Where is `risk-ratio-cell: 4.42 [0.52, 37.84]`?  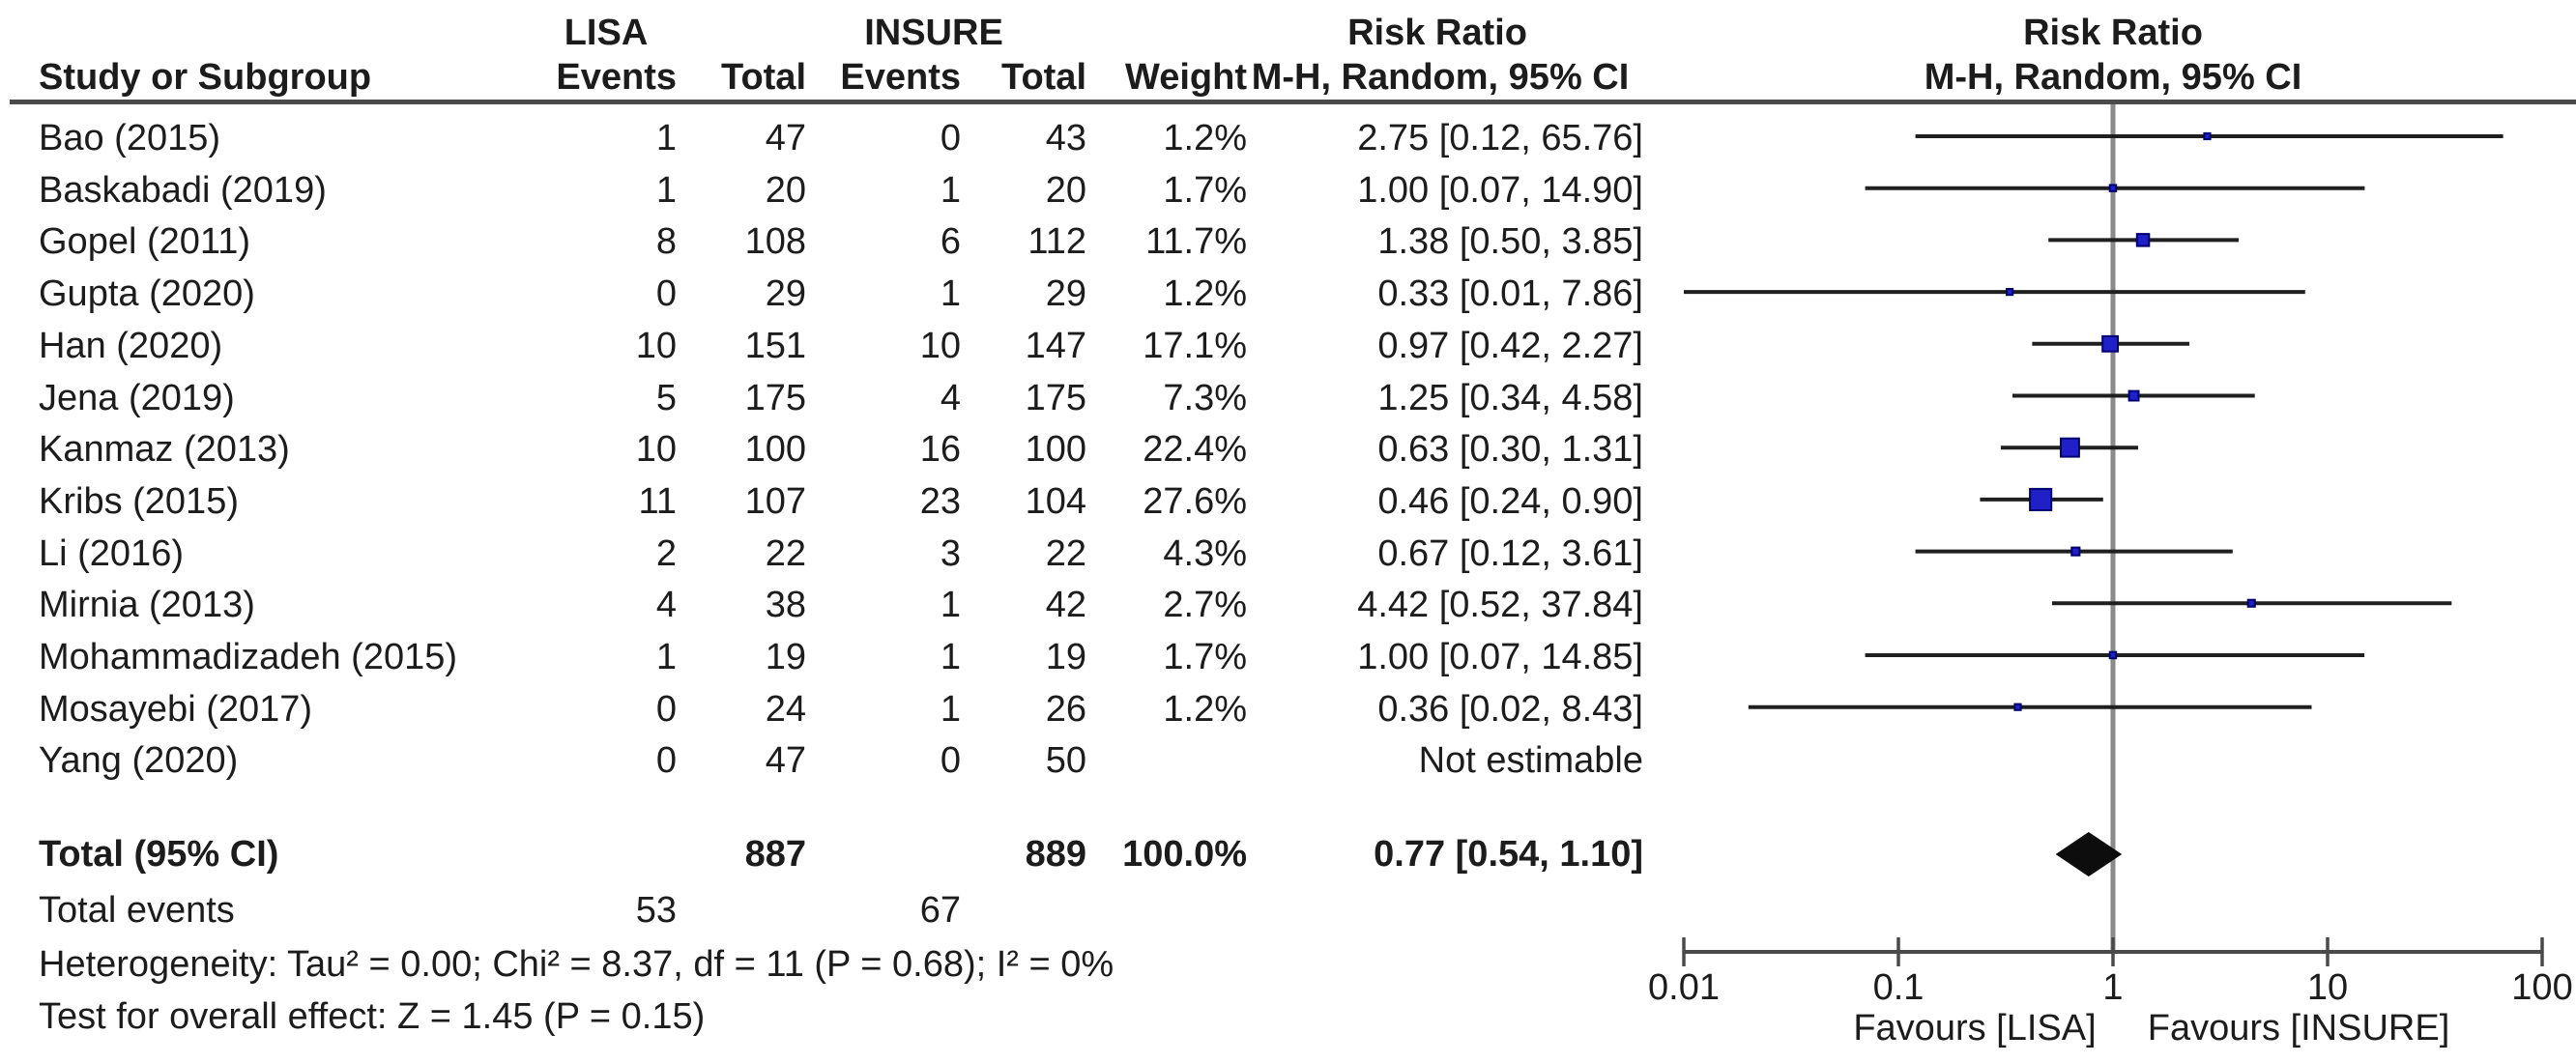
risk-ratio-cell: 4.42 [0.52, 37.84] is located at coordinates (1500, 605).